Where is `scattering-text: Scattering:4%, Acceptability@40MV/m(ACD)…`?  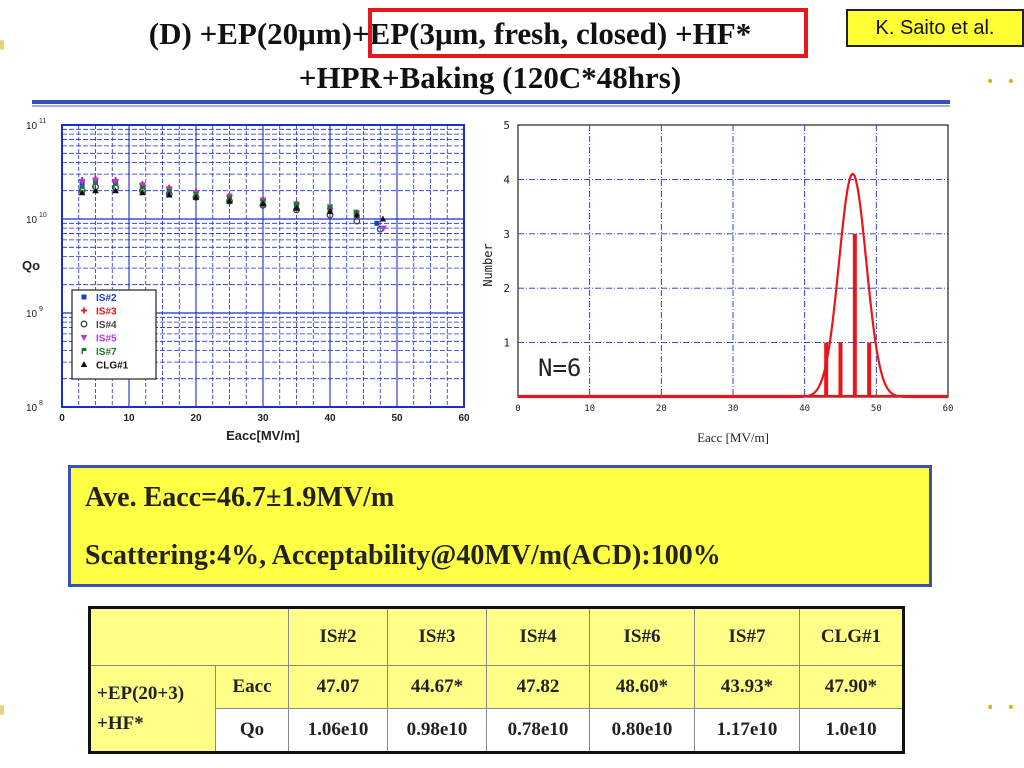
scattering-text: Scattering:4%, Acceptability@40MV/m(ACD)… is located at coordinates (403, 555).